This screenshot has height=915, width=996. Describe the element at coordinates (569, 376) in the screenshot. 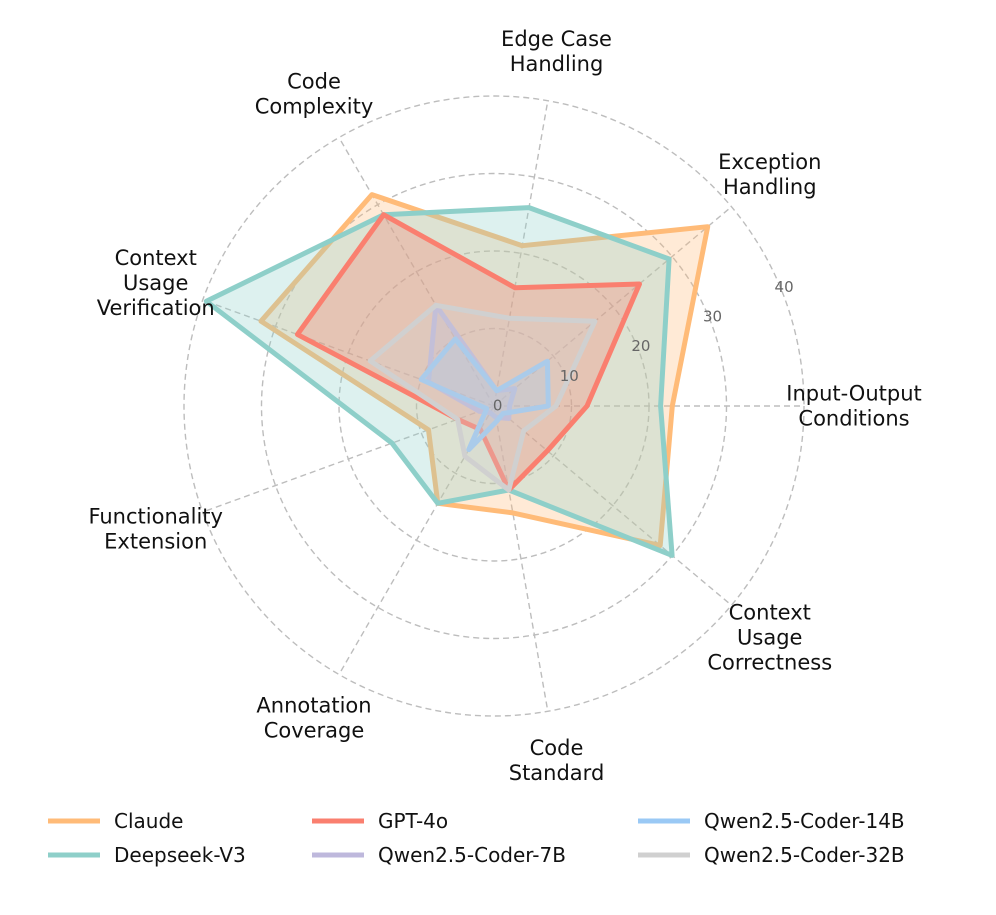

I see `radial-tick-label: 10` at that location.